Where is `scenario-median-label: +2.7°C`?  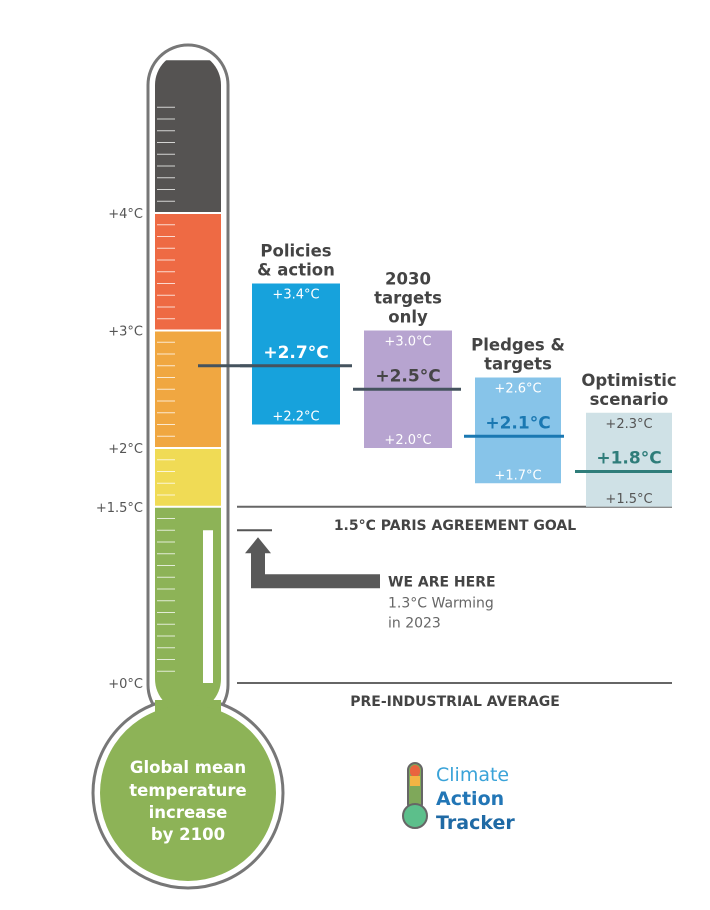 scenario-median-label: +2.7°C is located at coordinates (295, 353).